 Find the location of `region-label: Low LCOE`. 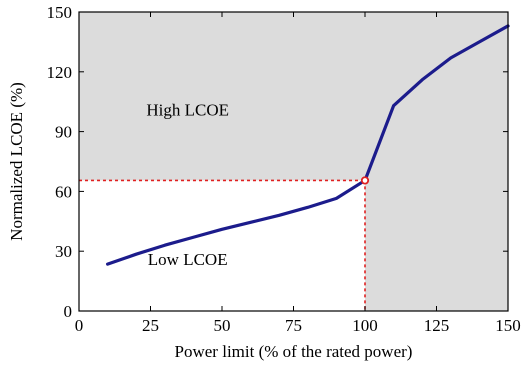

region-label: Low LCOE is located at coordinates (188, 259).